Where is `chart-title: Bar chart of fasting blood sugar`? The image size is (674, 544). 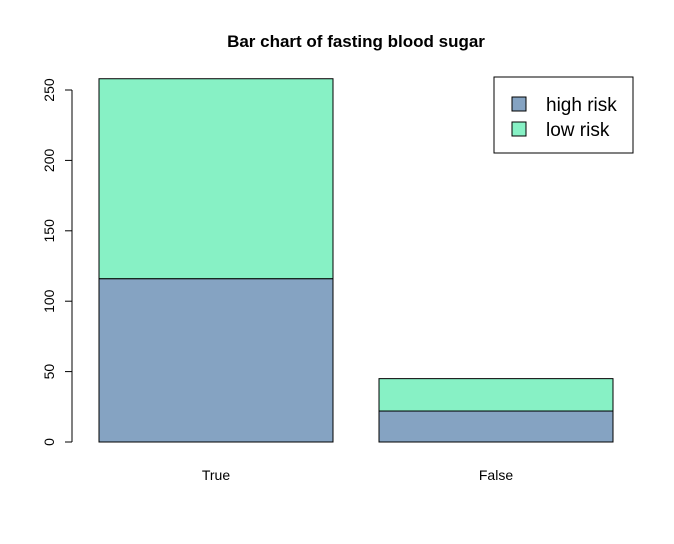 chart-title: Bar chart of fasting blood sugar is located at coordinates (356, 41).